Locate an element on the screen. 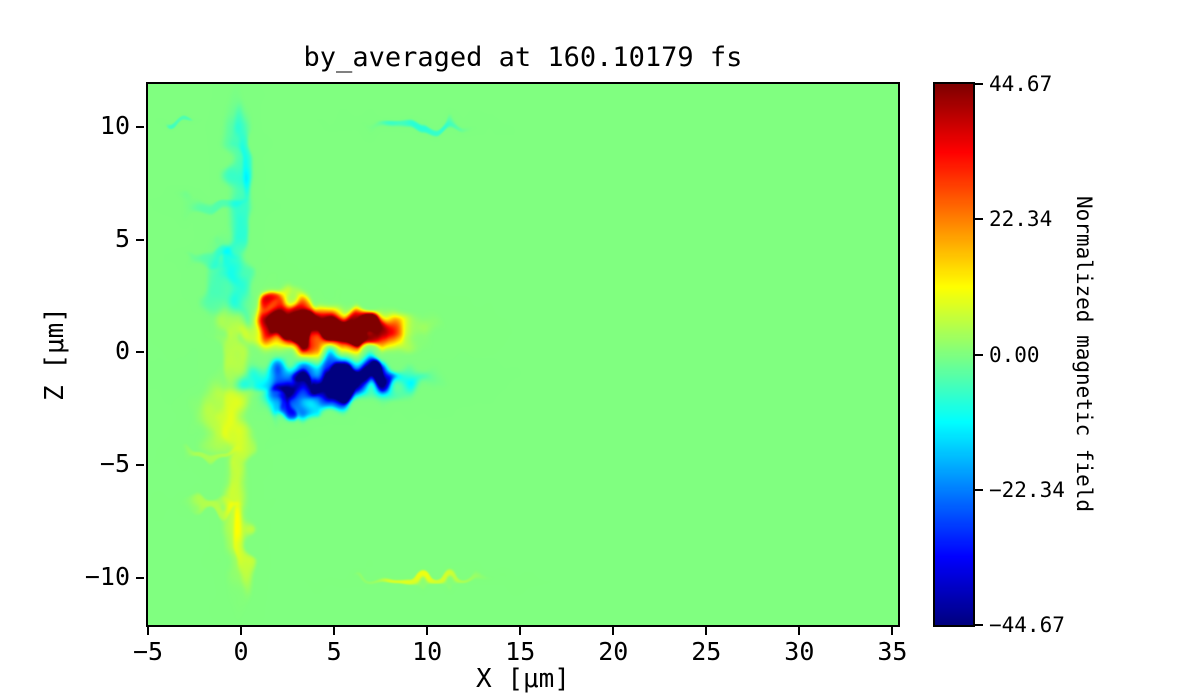 The image size is (1200, 700). y-tick-label: 0 is located at coordinates (122, 351).